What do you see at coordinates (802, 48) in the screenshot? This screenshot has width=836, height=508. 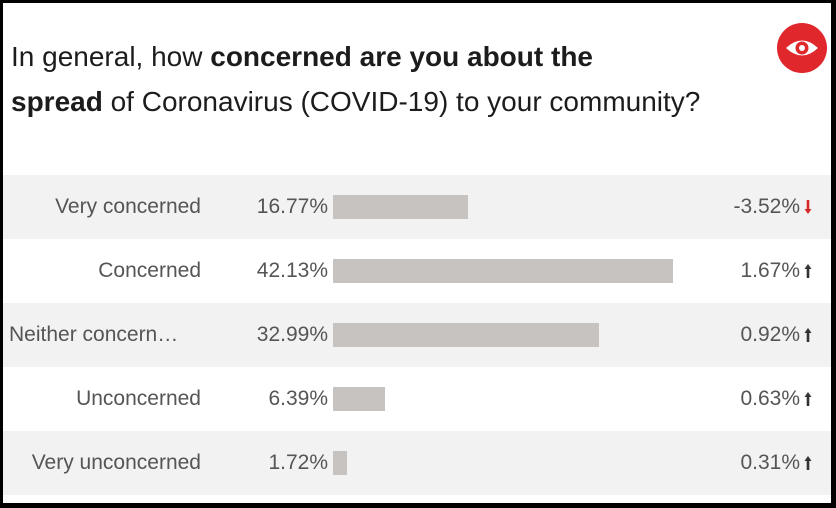 I see `eye-icon` at bounding box center [802, 48].